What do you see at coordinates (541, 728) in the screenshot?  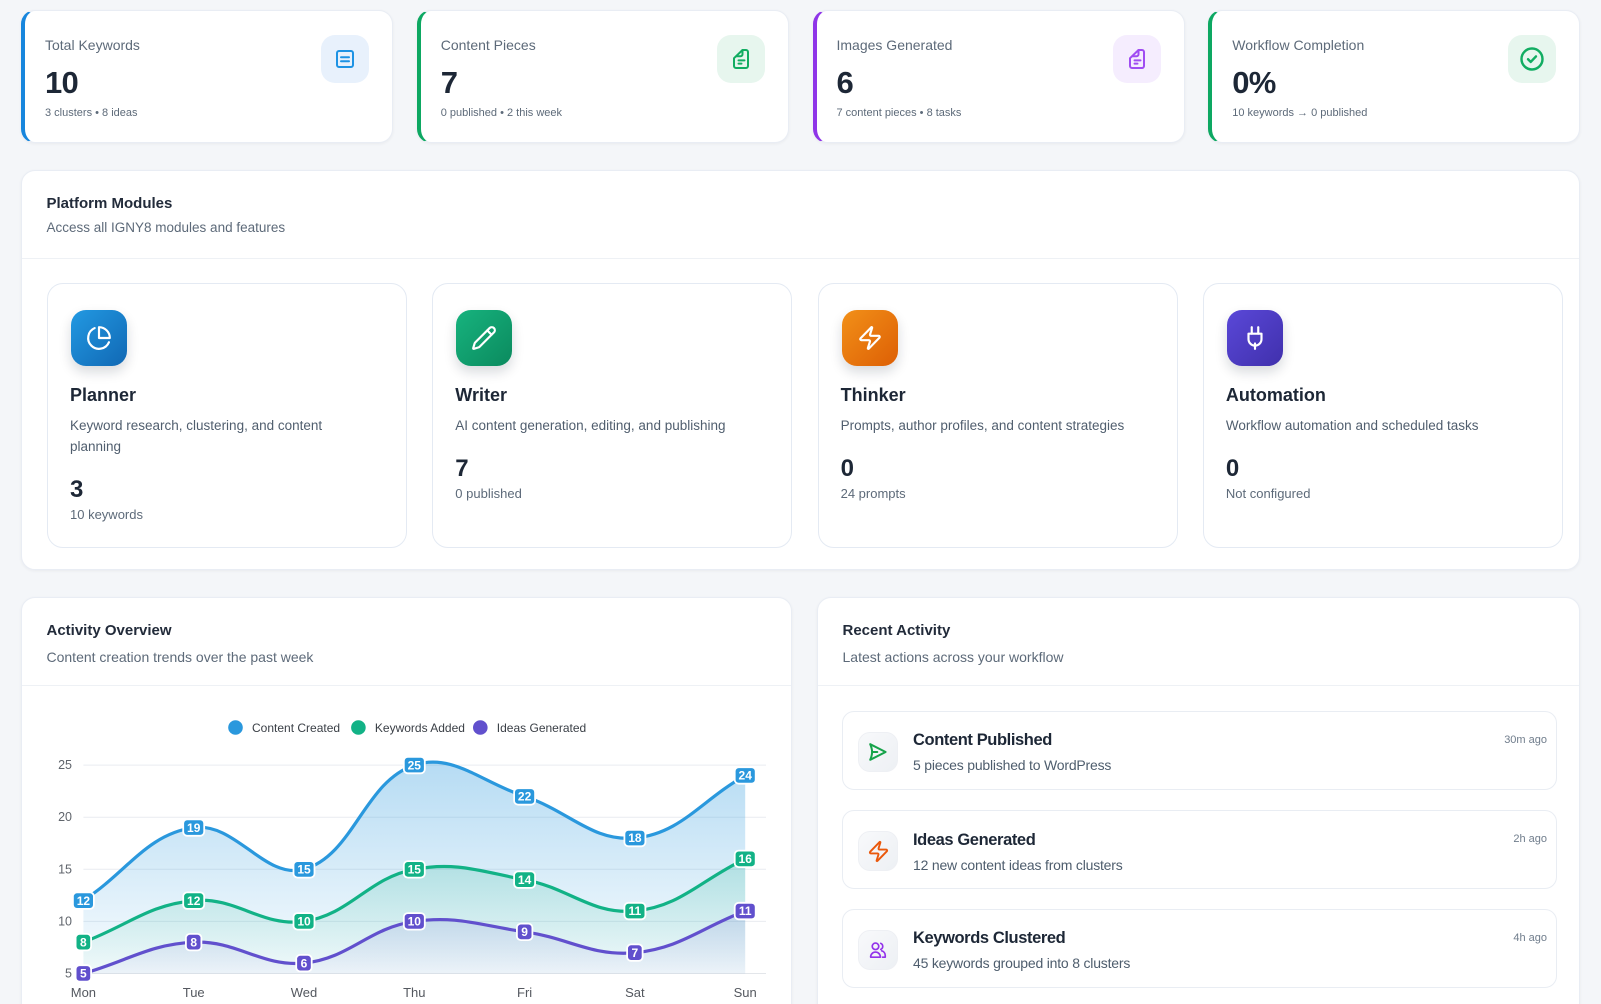 I see `svg-text: Ideas Generated` at bounding box center [541, 728].